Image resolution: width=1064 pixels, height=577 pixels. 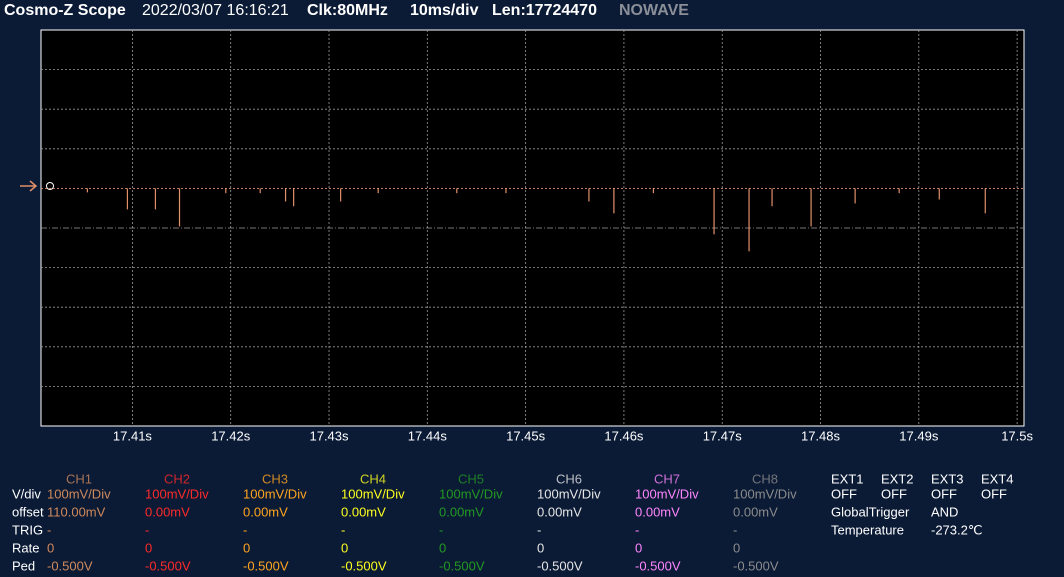 What do you see at coordinates (25, 547) in the screenshot?
I see `row-label: Rate` at bounding box center [25, 547].